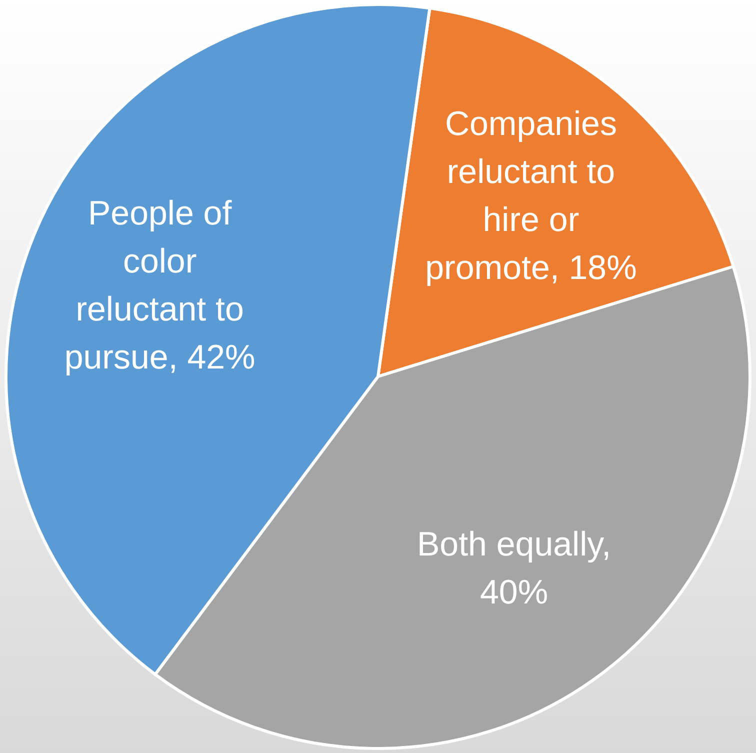 The width and height of the screenshot is (756, 753). What do you see at coordinates (160, 285) in the screenshot?
I see `slice-label: People of color reluctant to pursue, 42%` at bounding box center [160, 285].